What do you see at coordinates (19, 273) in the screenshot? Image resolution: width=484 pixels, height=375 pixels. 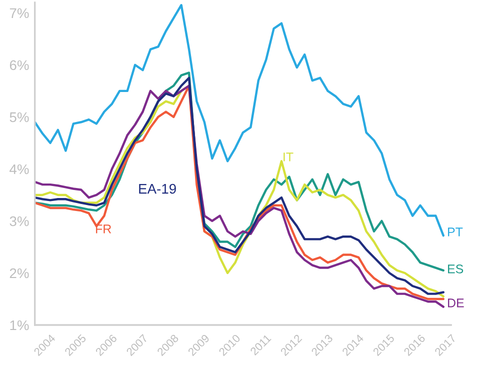 I see `y-tick-label: 2%` at bounding box center [19, 273].